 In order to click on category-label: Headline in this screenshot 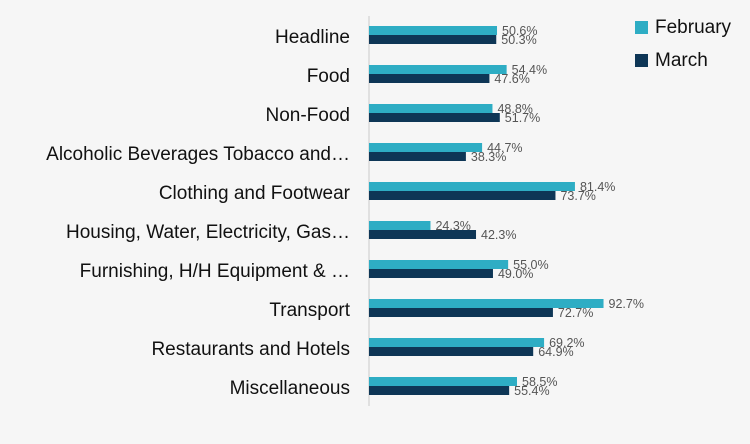, I will do `click(312, 37)`.